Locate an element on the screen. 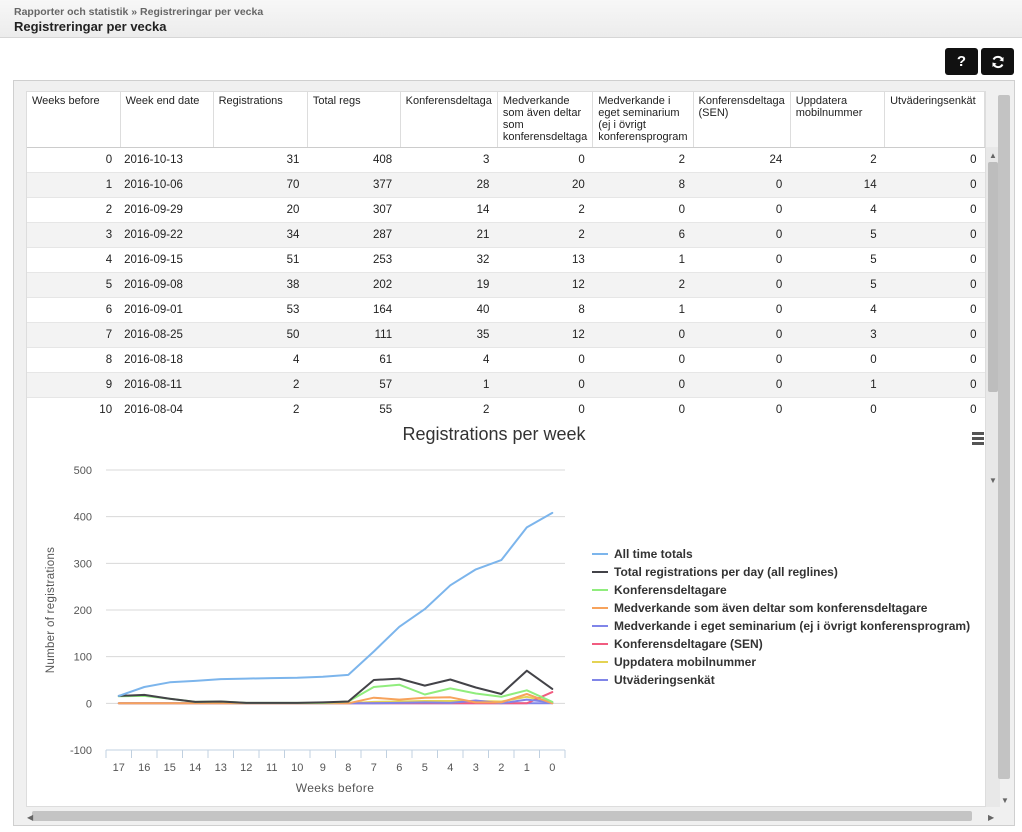 The width and height of the screenshot is (1022, 832). column-header: Total regs is located at coordinates (354, 120).